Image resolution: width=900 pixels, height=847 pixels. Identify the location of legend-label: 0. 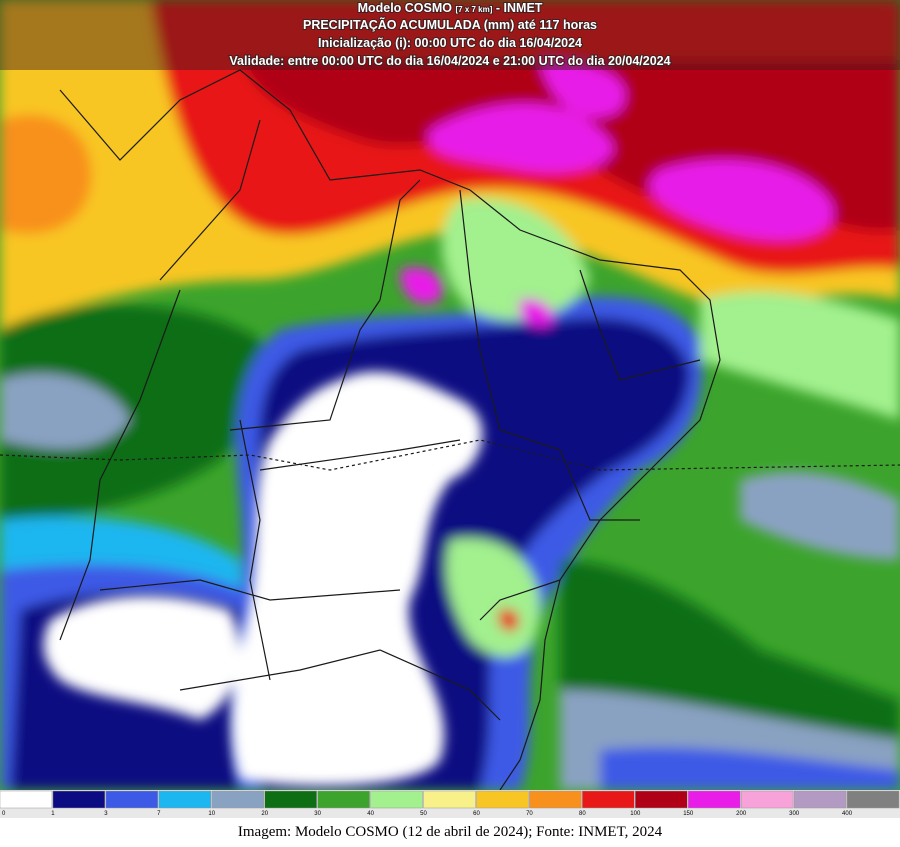
(4, 814).